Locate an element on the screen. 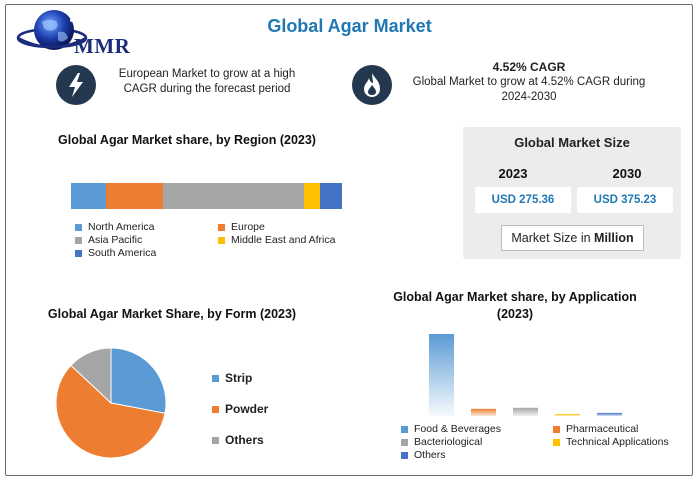 This screenshot has height=482, width=699. region-segment-europe is located at coordinates (135, 196).